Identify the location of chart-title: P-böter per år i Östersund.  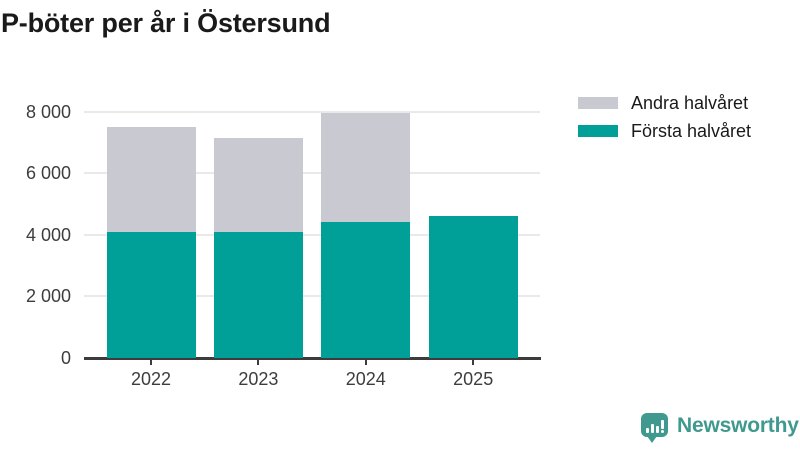
(166, 23).